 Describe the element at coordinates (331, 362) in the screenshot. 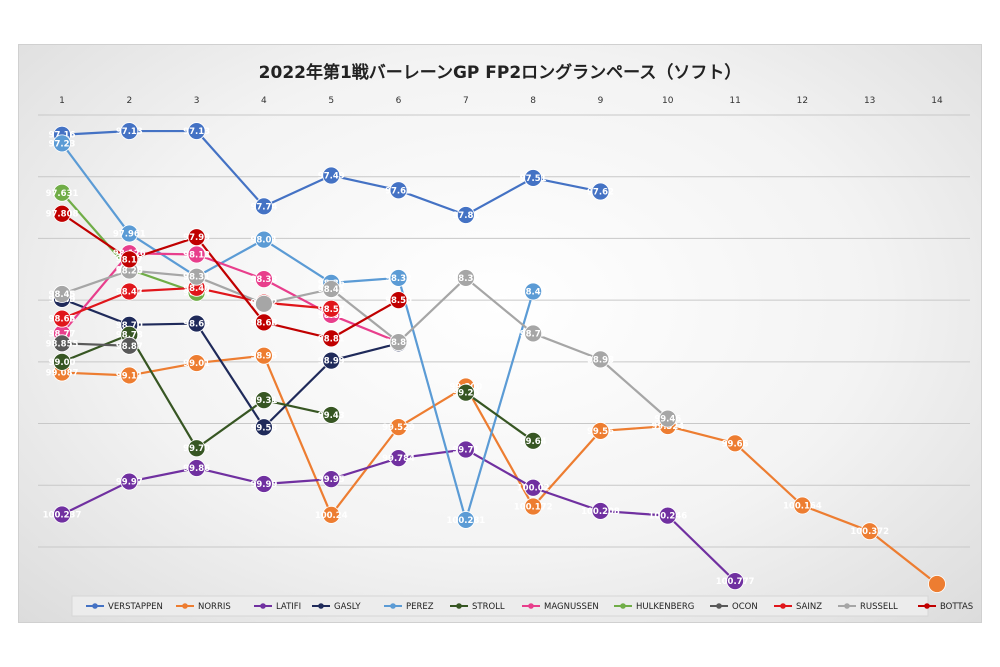

I see `data-label: 98.99` at that location.